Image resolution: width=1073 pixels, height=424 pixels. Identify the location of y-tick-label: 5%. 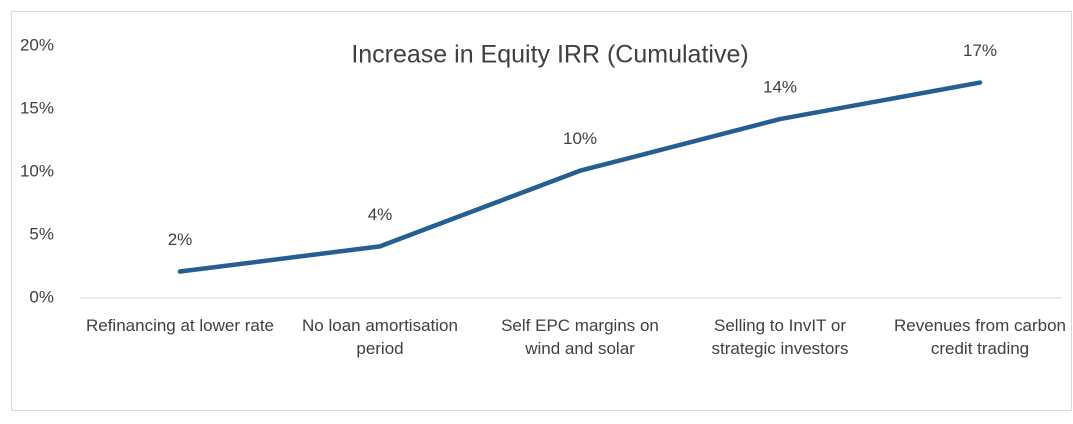
(41, 233).